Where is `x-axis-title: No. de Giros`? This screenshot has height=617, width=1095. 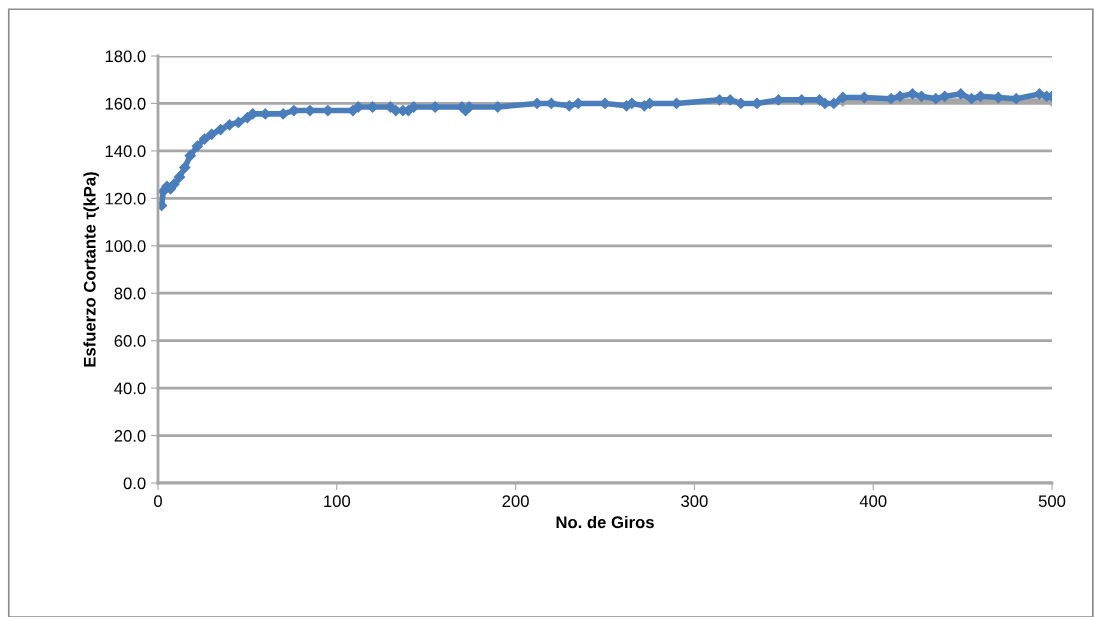
x-axis-title: No. de Giros is located at coordinates (605, 522).